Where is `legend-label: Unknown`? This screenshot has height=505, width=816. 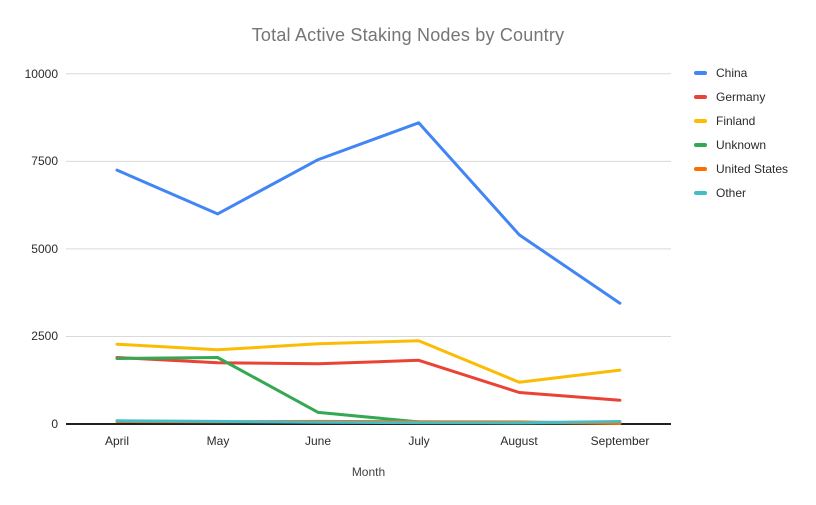
legend-label: Unknown is located at coordinates (741, 145).